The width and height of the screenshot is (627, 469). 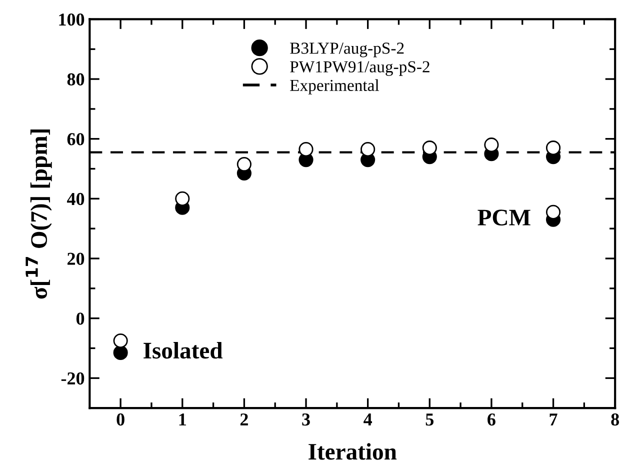 I want to click on x-tick-label: 5, so click(x=430, y=420).